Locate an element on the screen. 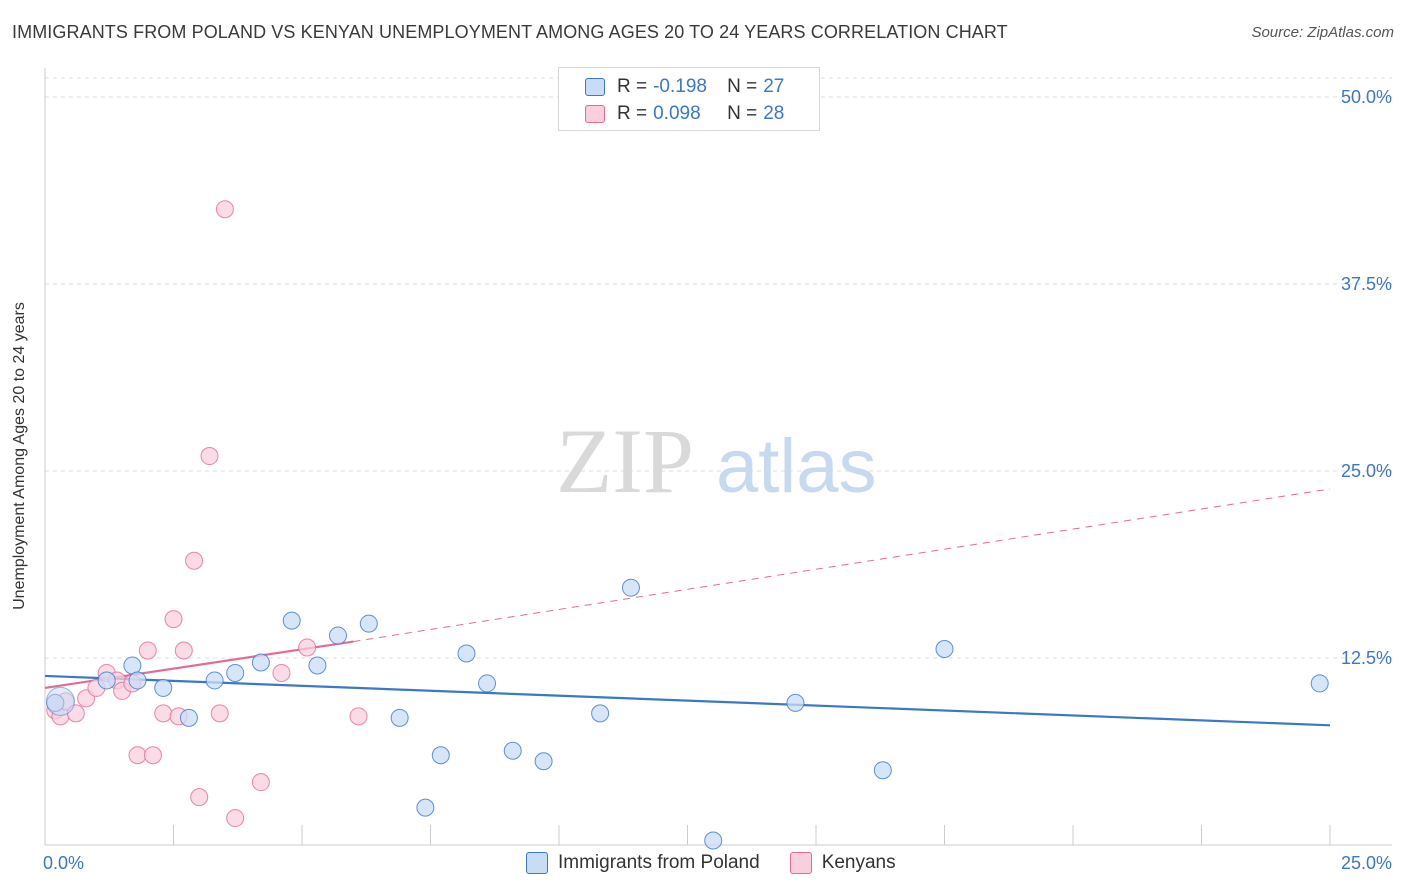 The width and height of the screenshot is (1406, 892). watermark-zip: ZIP is located at coordinates (625, 461).